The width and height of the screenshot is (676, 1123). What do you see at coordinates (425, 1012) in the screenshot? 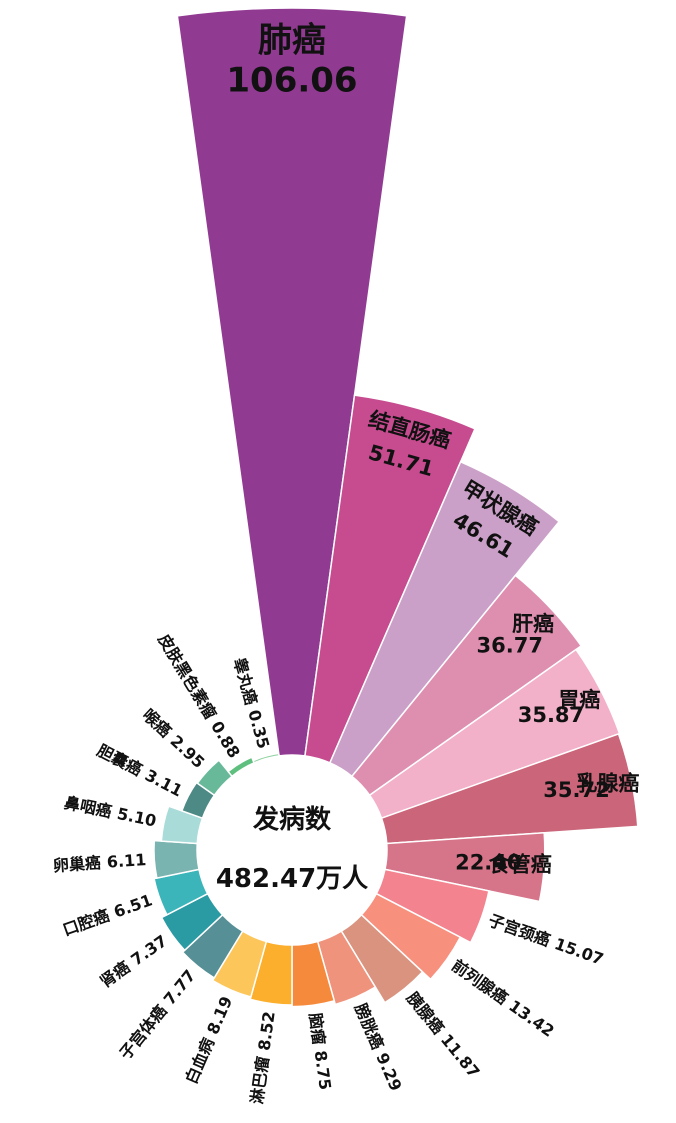
I see `category-name: 胰腺癌` at bounding box center [425, 1012].